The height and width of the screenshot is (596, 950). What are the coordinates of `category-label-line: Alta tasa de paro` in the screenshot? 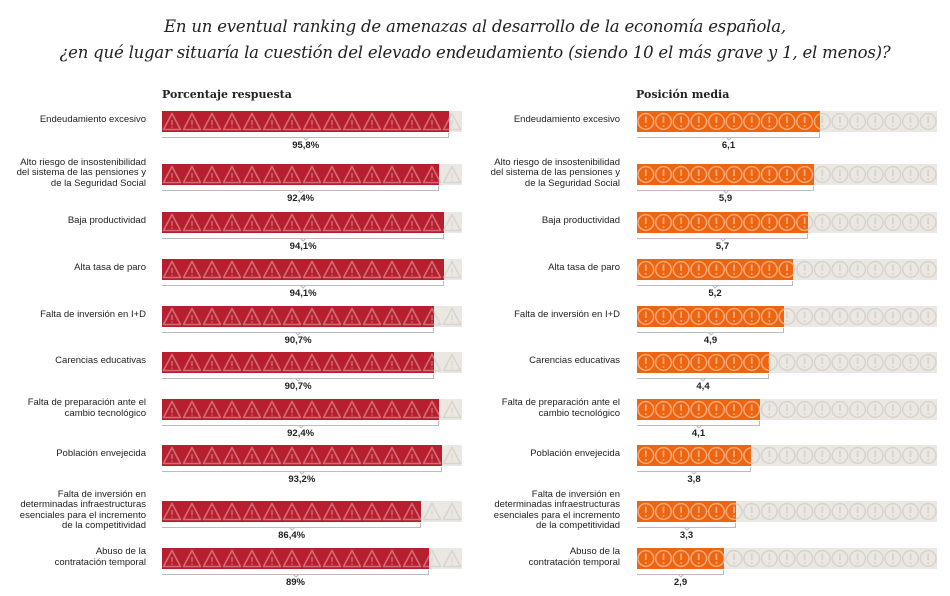 It's located at (584, 268).